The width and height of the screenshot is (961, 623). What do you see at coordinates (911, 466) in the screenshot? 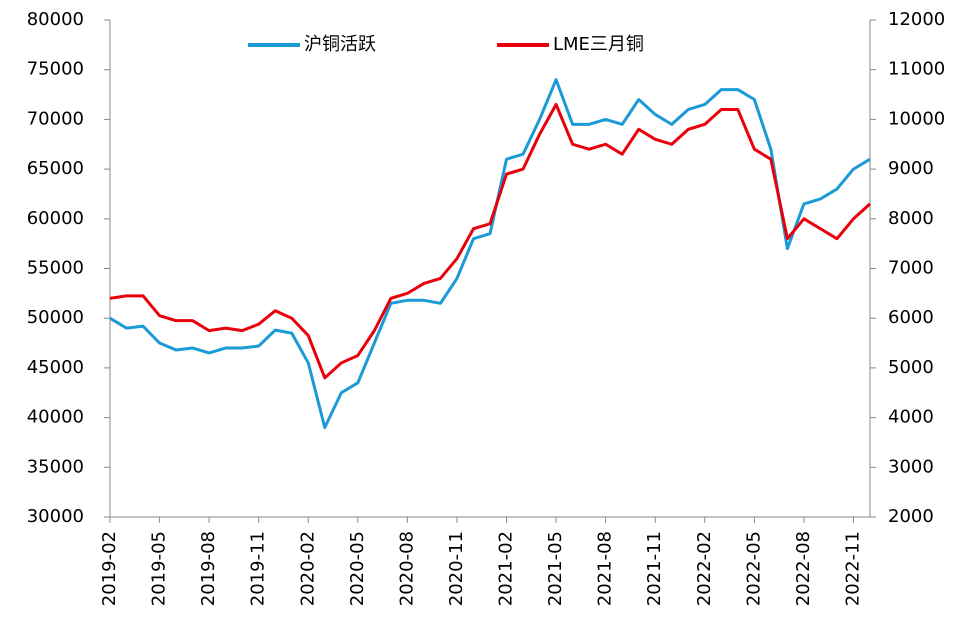
I see `y2-tick-label: 3000` at bounding box center [911, 466].